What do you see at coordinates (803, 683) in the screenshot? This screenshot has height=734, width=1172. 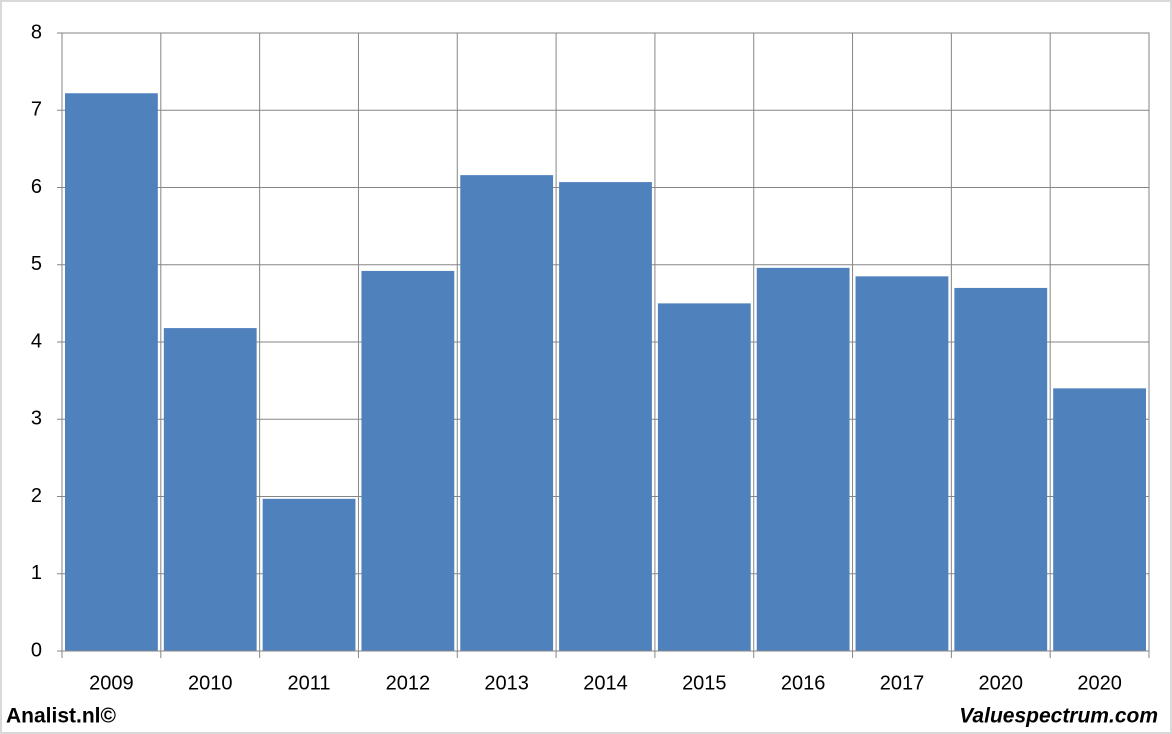 I see `x-tick-label: 2016` at bounding box center [803, 683].